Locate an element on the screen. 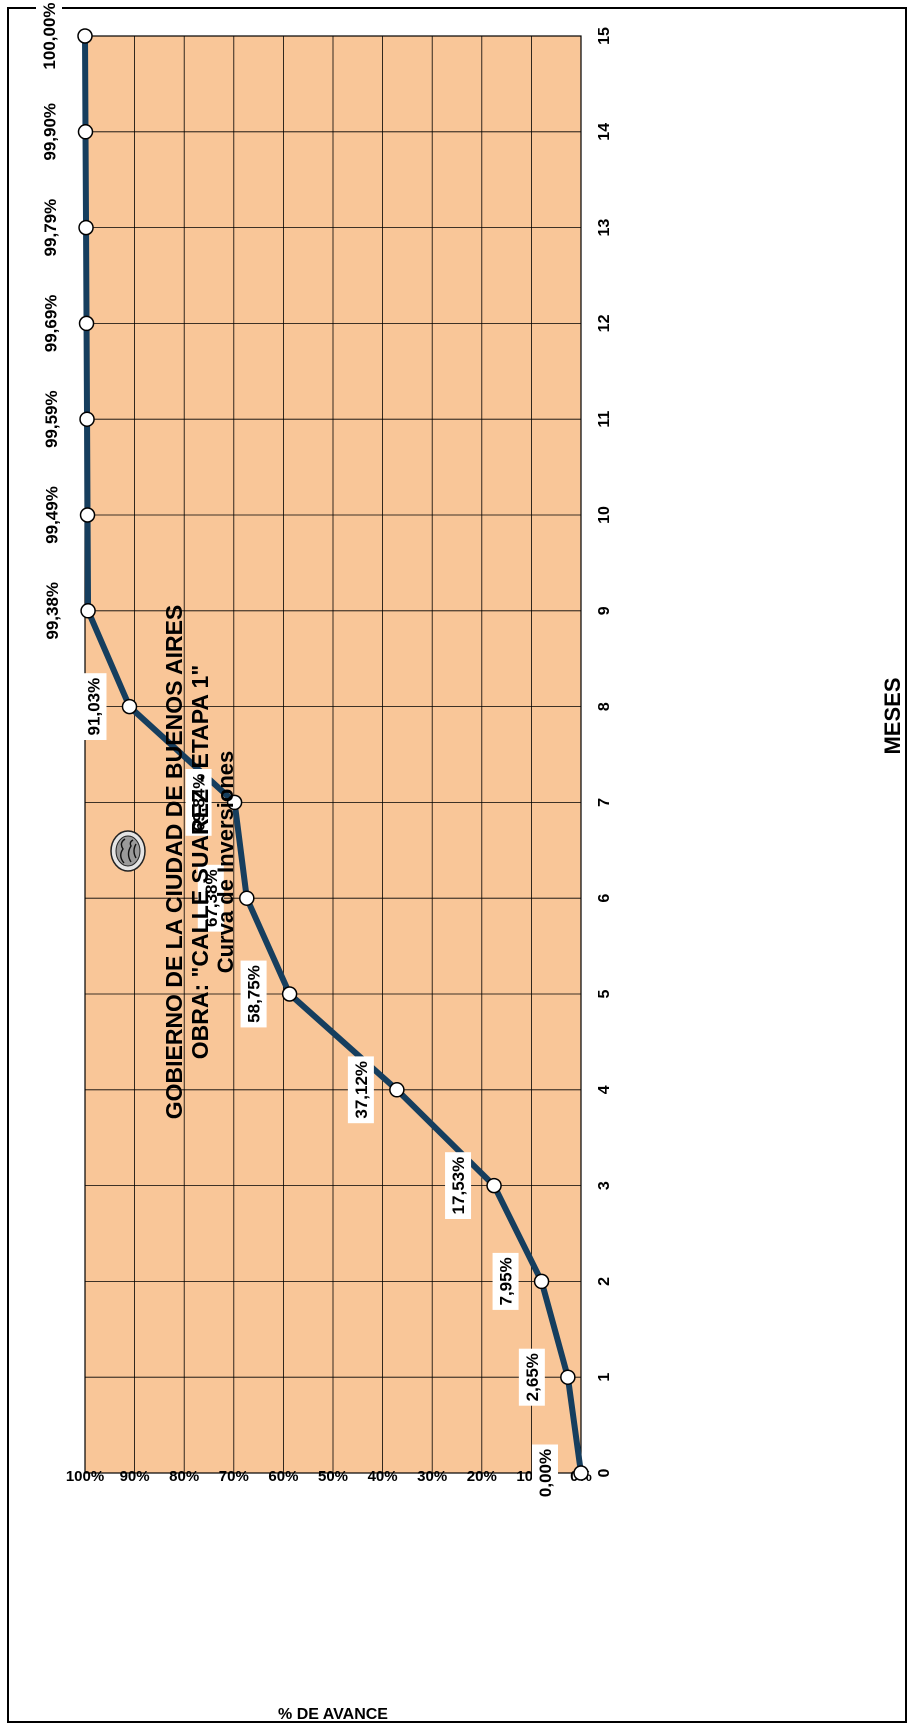 This screenshot has width=915, height=1731. x-axis-label: MESES is located at coordinates (892, 715).